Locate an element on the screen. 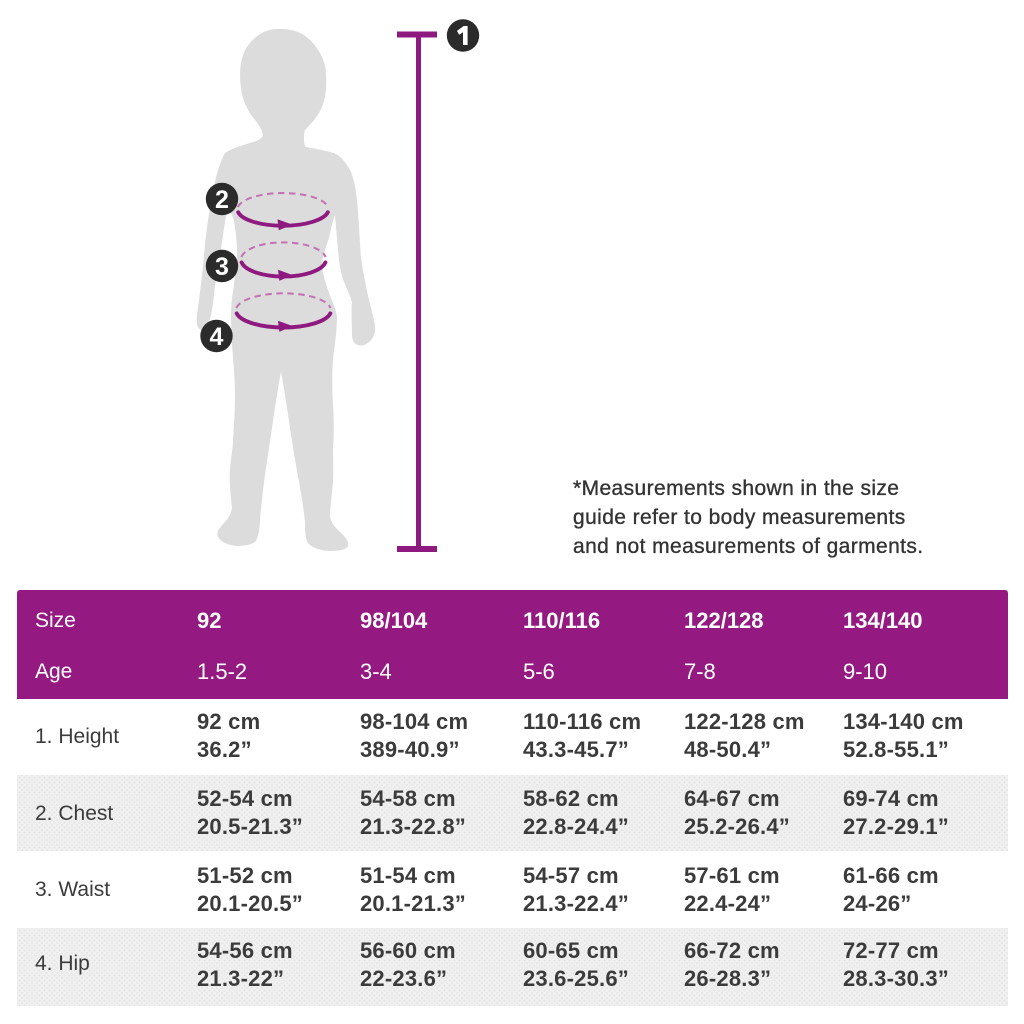 The width and height of the screenshot is (1024, 1024). svg-text: 2 is located at coordinates (222, 200).